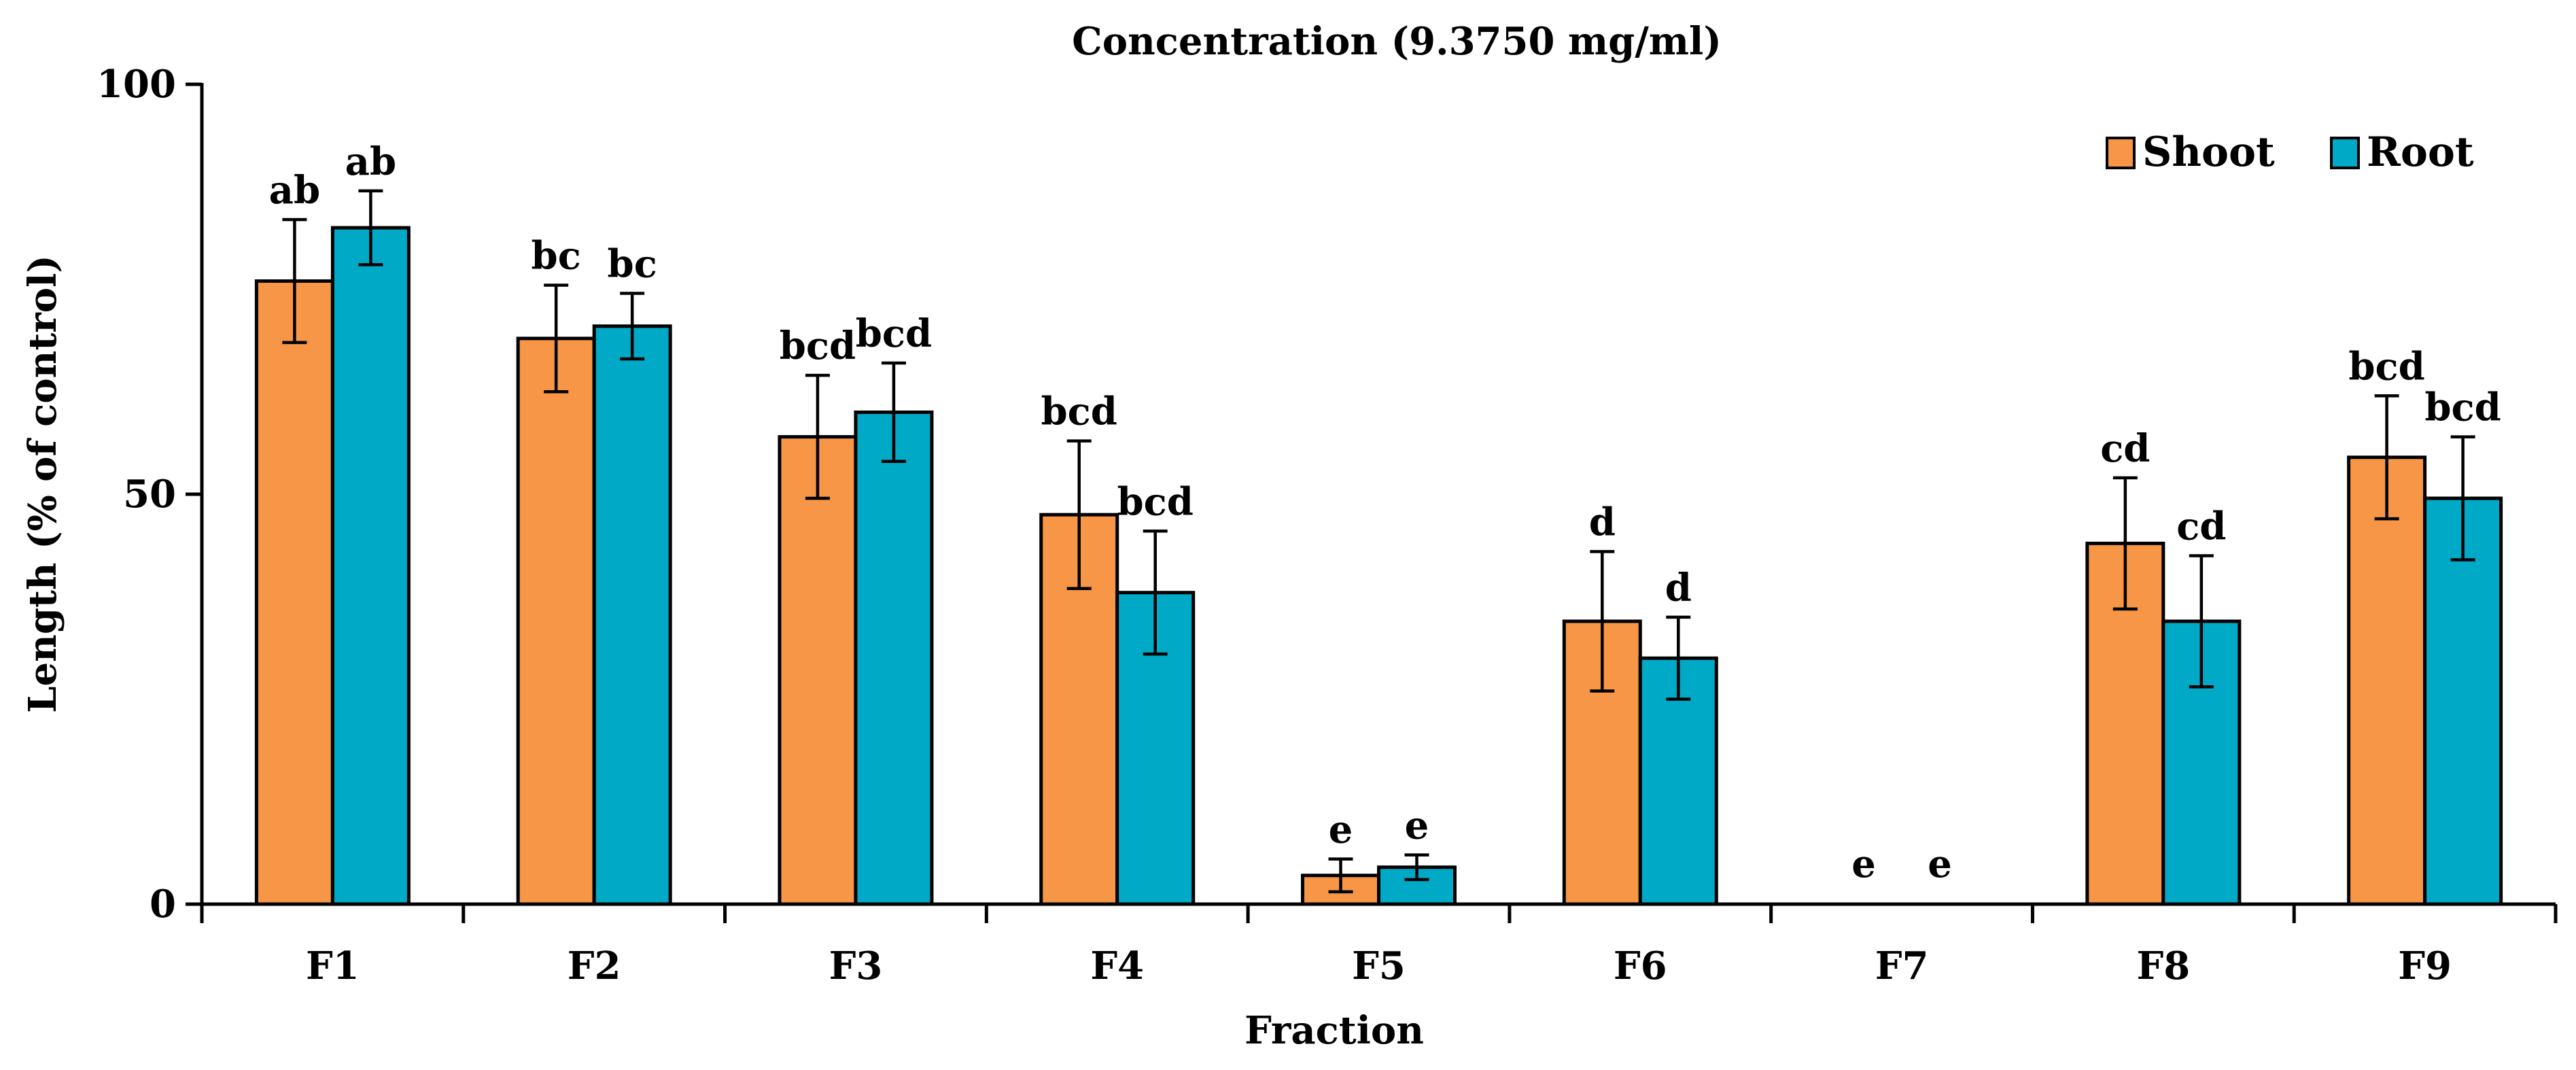 Image resolution: width=2576 pixels, height=1070 pixels. I want to click on bar-root-f3, so click(894, 658).